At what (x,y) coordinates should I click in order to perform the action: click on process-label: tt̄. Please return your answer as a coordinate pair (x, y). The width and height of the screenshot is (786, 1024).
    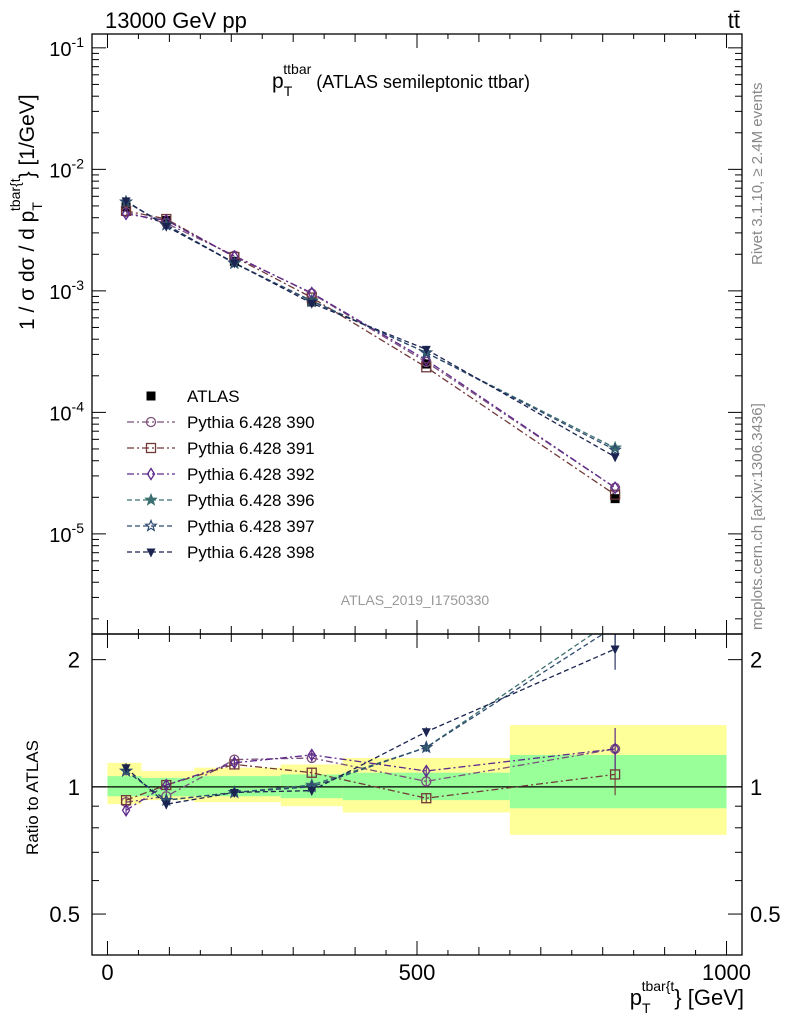
    Looking at the image, I should click on (734, 20).